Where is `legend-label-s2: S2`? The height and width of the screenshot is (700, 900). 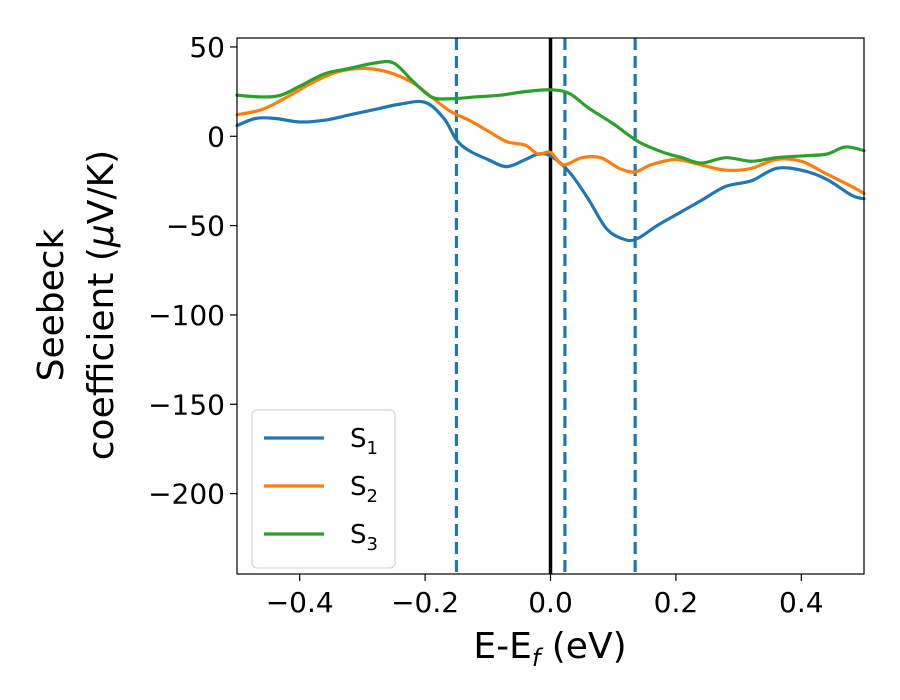
legend-label-s2: S2 is located at coordinates (364, 489).